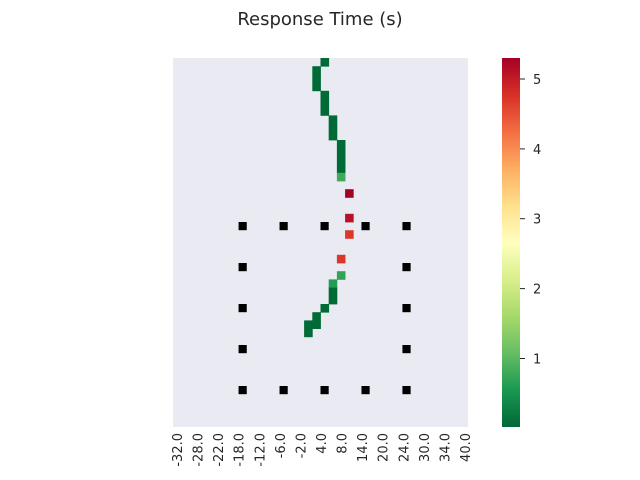 Image resolution: width=640 pixels, height=480 pixels. Describe the element at coordinates (240, 450) in the screenshot. I see `x-tick-label: -18.0` at that location.